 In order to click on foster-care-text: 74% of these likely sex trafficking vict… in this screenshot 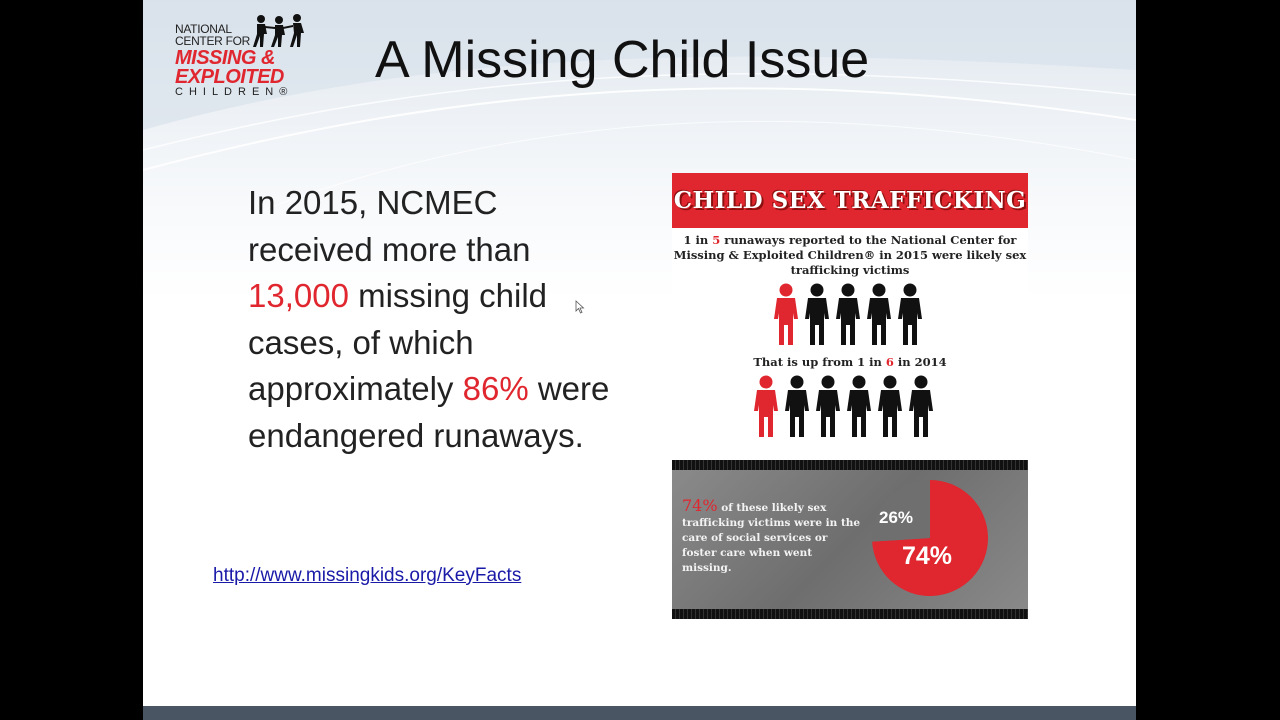, I will do `click(772, 537)`.